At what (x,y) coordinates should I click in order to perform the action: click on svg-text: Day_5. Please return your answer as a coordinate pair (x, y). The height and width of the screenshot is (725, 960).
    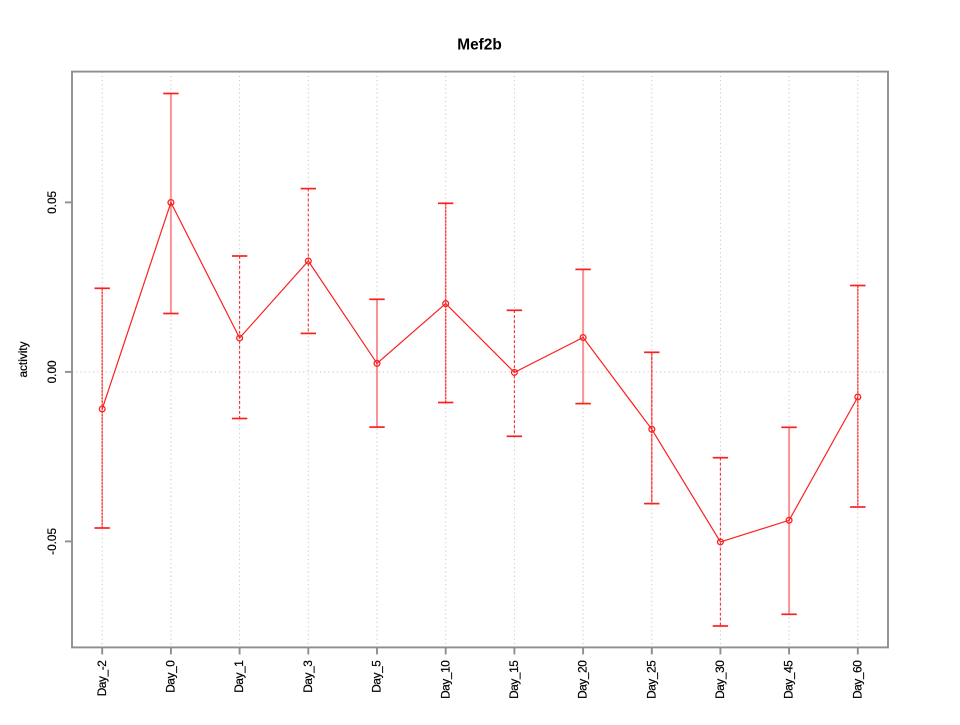
    Looking at the image, I should click on (377, 676).